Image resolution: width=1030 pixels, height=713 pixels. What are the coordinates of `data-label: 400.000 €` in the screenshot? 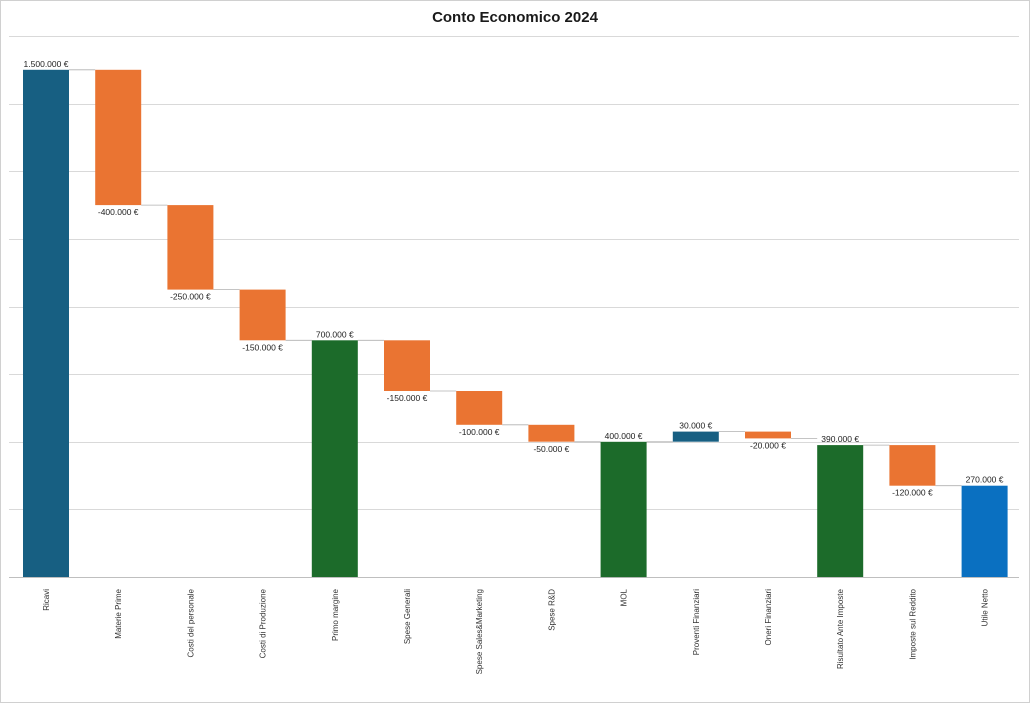 It's located at (624, 436).